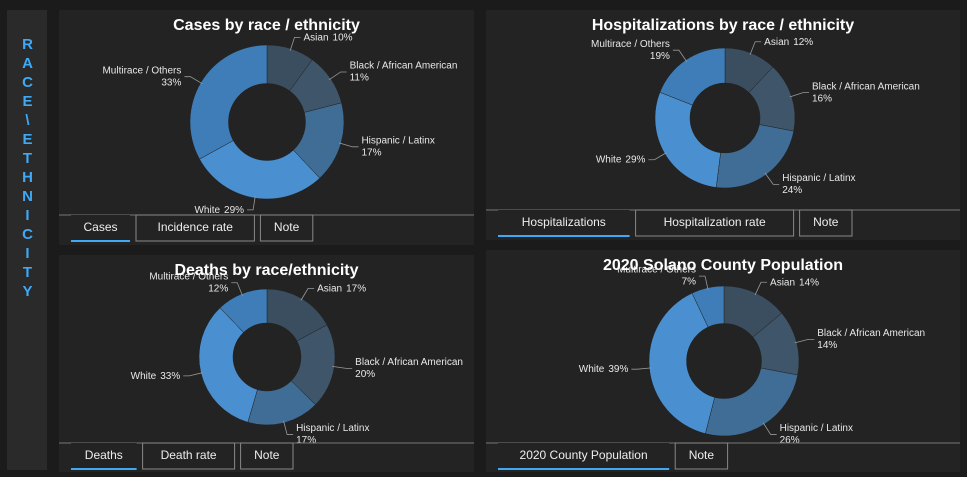 The image size is (967, 477). I want to click on value-label: 17%, so click(371, 152).